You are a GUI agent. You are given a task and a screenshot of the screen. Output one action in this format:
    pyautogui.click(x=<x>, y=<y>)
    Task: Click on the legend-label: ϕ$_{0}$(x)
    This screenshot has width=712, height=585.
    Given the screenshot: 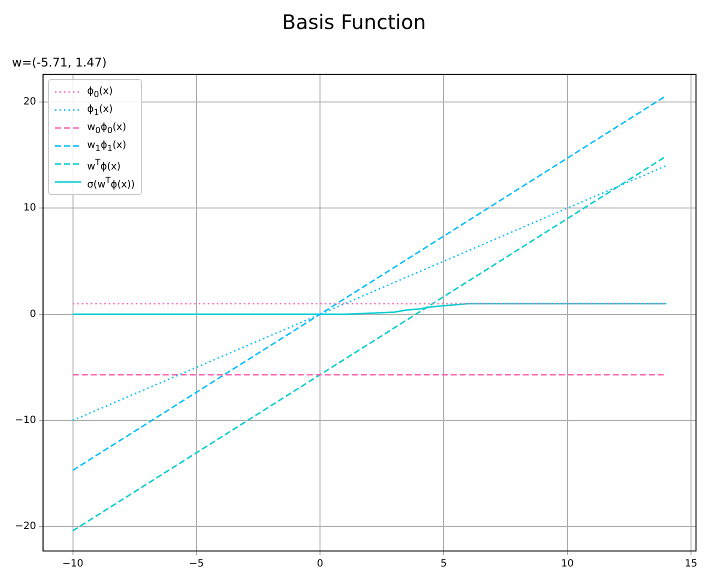 What is the action you would take?
    pyautogui.click(x=100, y=92)
    